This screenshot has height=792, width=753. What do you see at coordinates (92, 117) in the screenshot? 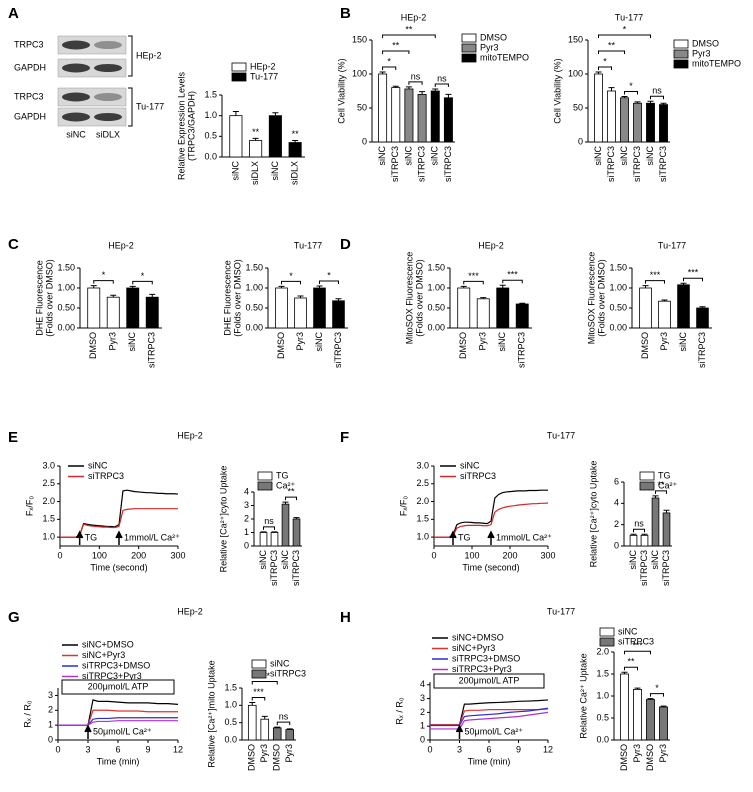
I see `blot-strip` at bounding box center [92, 117].